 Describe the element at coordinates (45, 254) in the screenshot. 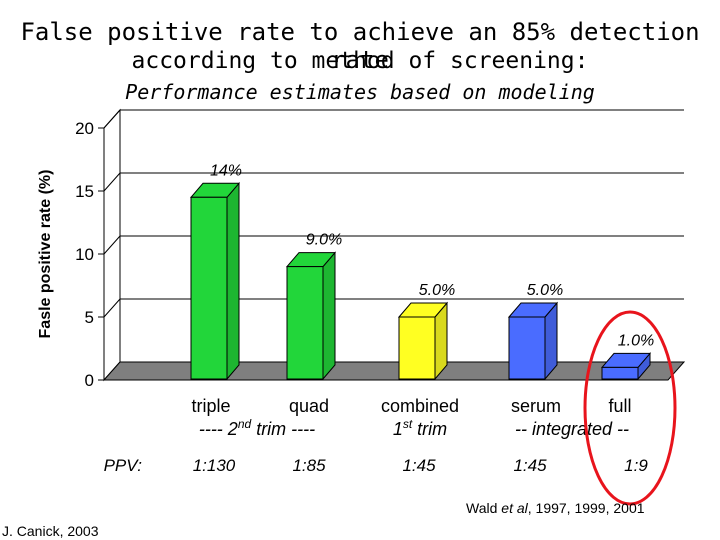

I see `y-axis-label: Fasle positive rate (%)` at that location.